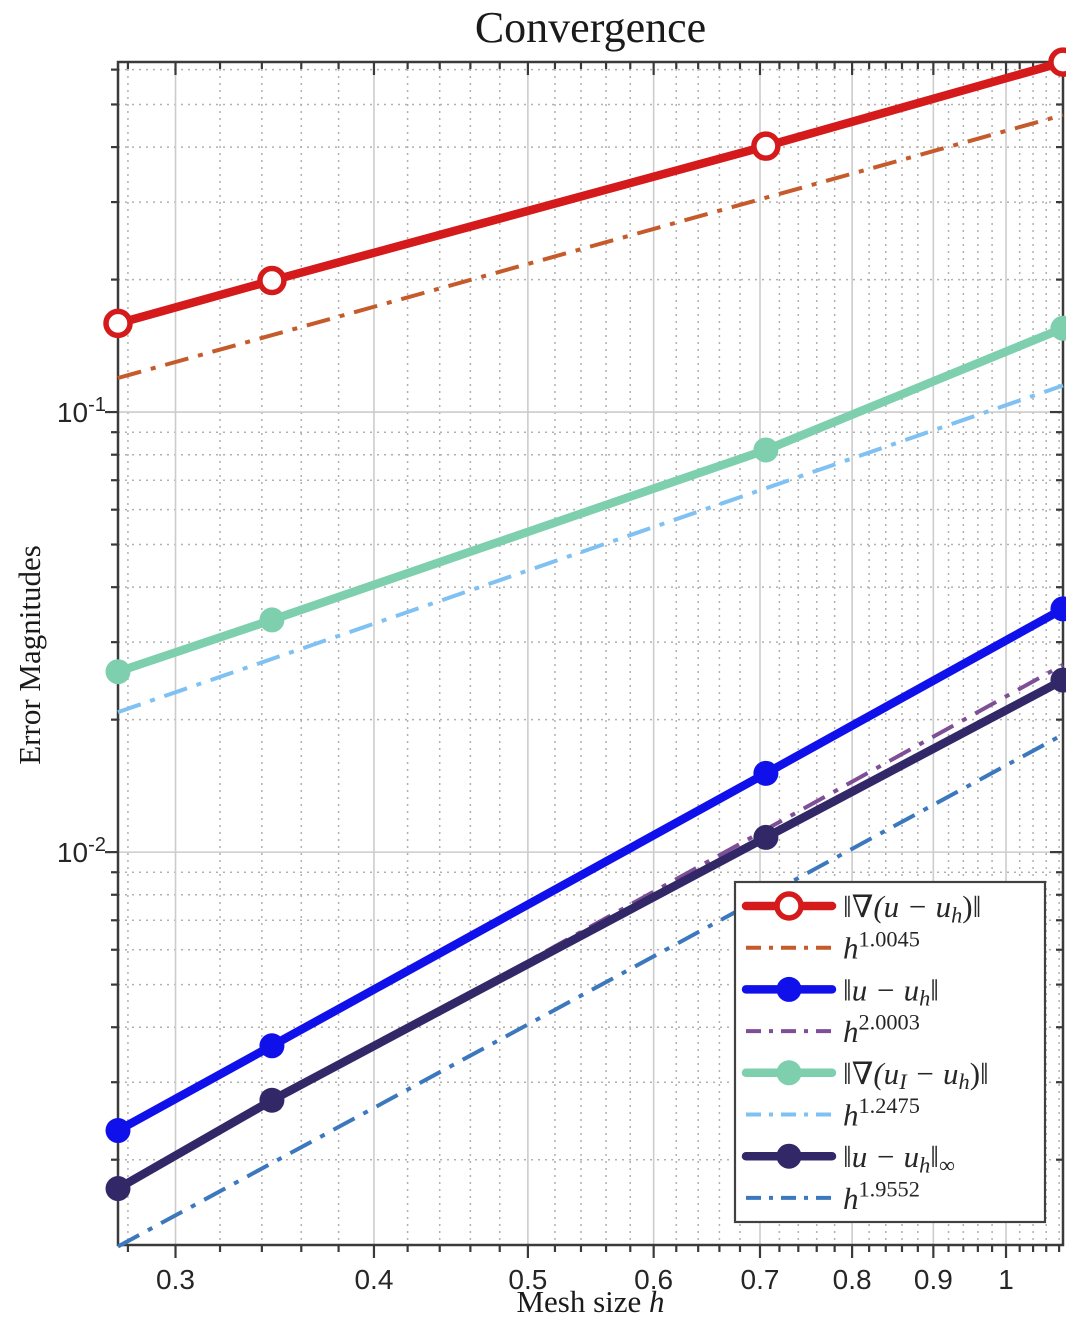  I want to click on legend-label-interp-grad-error: ‖∇(uI − uh)‖, so click(916, 1075).